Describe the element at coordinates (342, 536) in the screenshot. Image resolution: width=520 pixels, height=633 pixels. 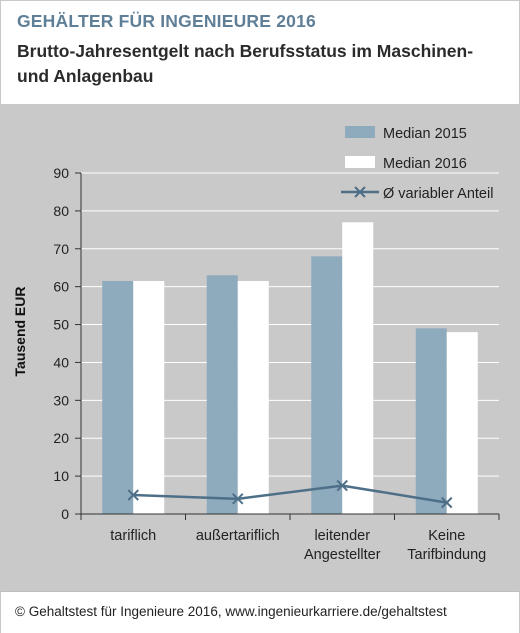
I see `x-category-label: leitender` at that location.